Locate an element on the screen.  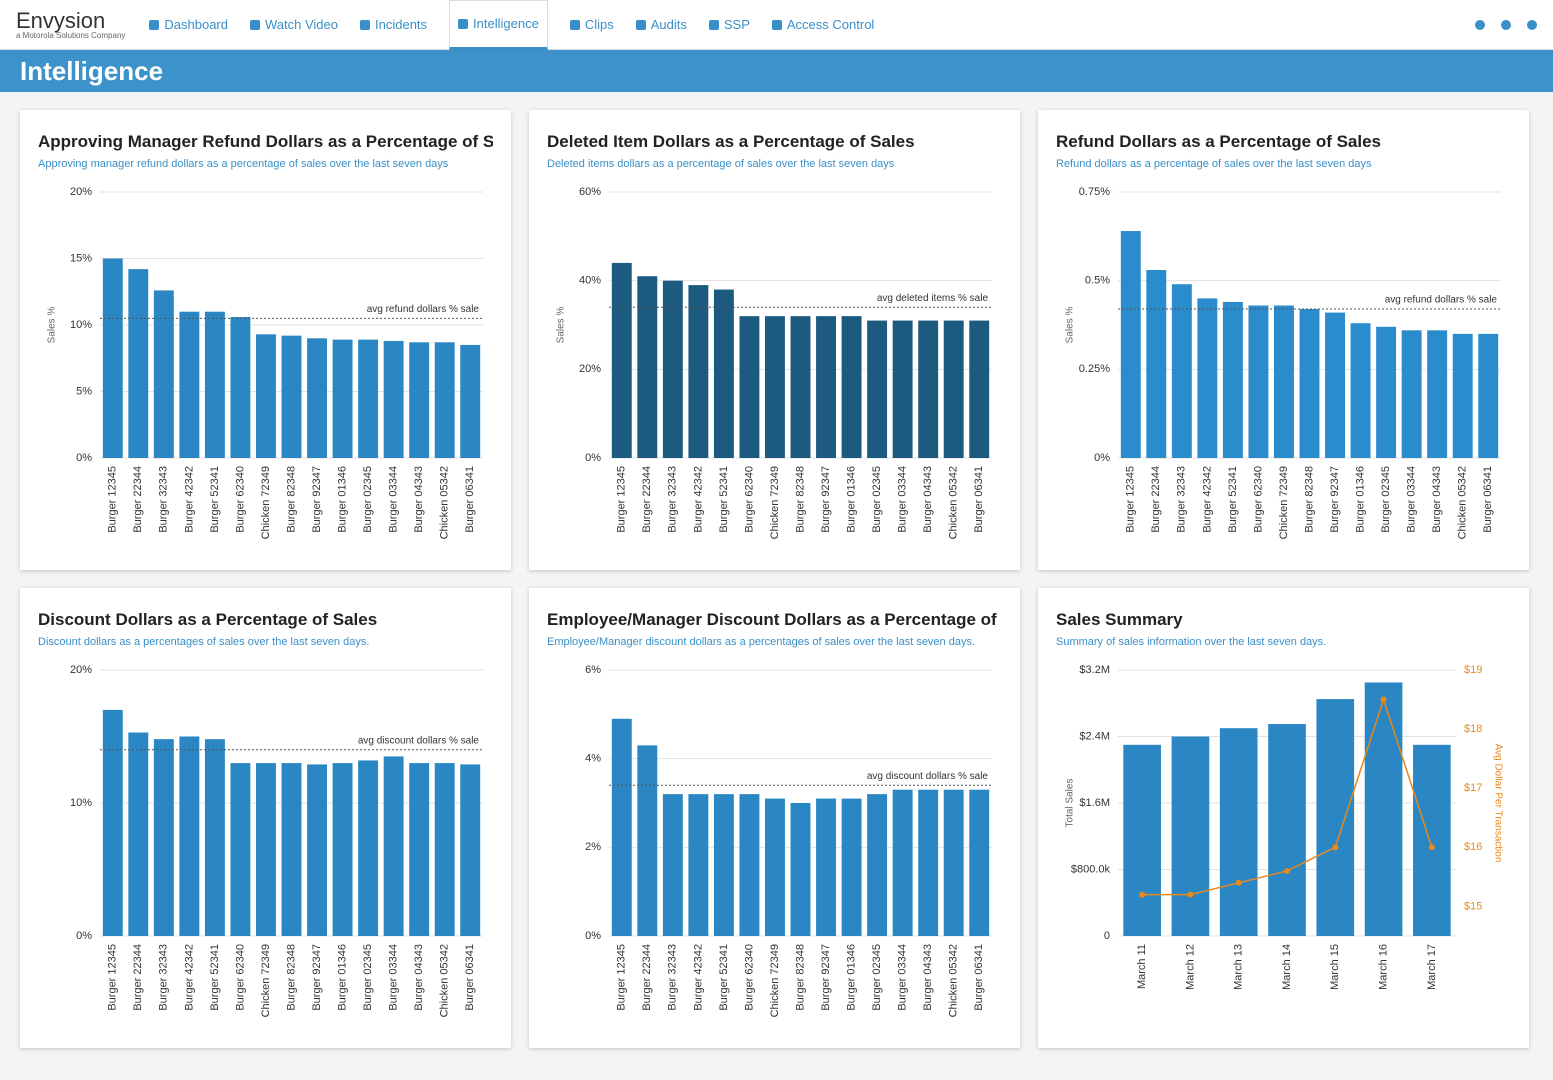
x-tick-label: March 11 is located at coordinates (1142, 966).